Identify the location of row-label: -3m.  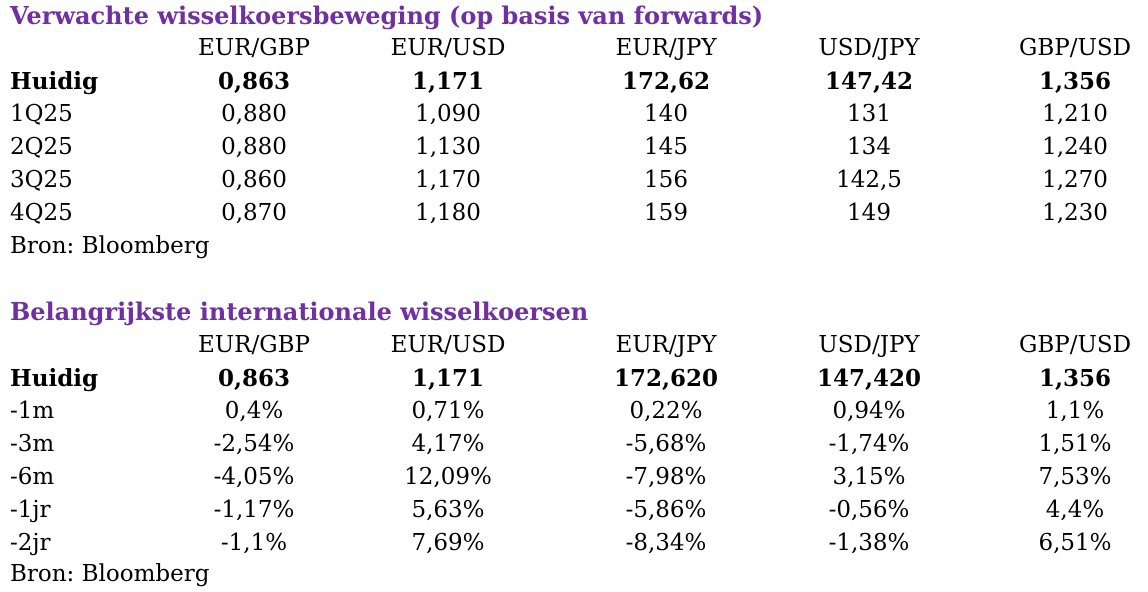
(32, 444).